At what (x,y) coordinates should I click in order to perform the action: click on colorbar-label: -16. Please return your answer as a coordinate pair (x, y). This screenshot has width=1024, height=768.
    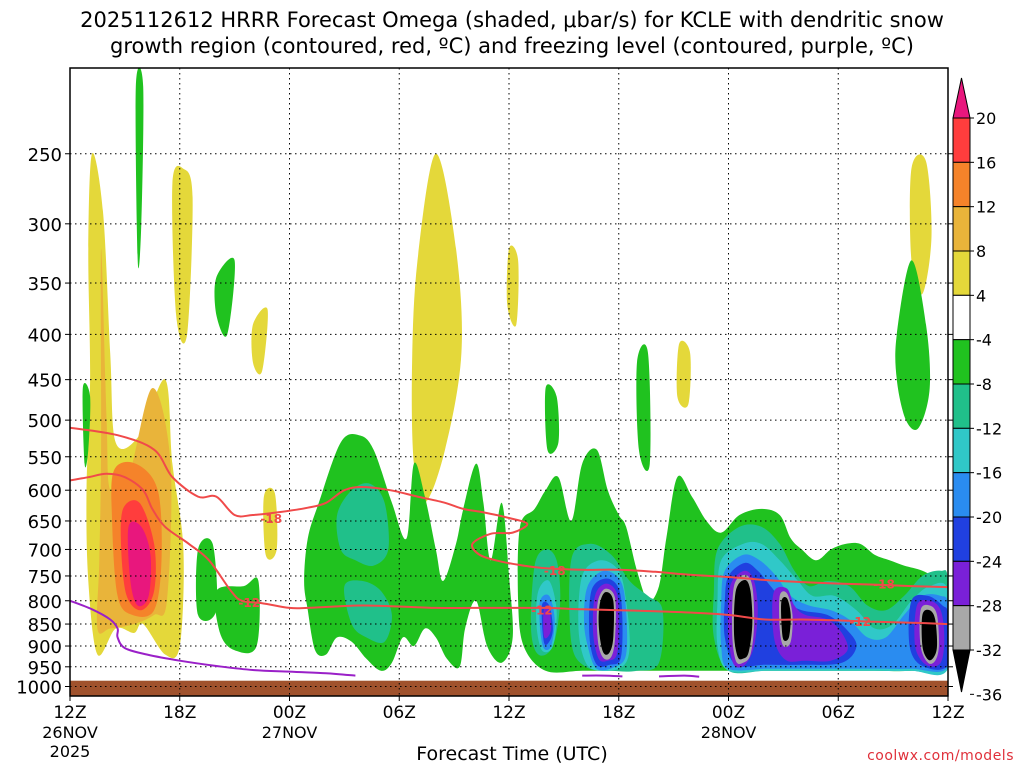
    Looking at the image, I should click on (989, 473).